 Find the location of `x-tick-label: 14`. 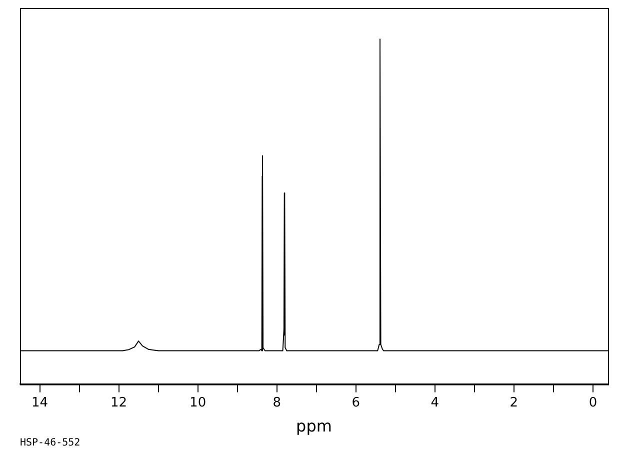

x-tick-label: 14 is located at coordinates (39, 402).